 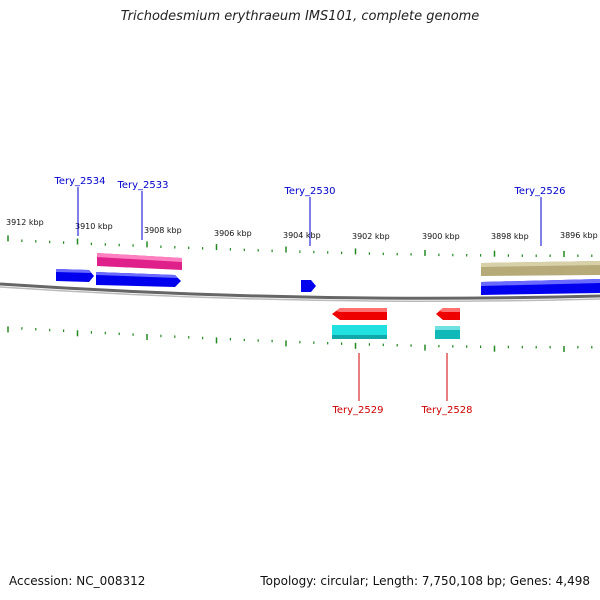 What do you see at coordinates (77, 581) in the screenshot?
I see `accession-text: Accession: NC_008312` at bounding box center [77, 581].